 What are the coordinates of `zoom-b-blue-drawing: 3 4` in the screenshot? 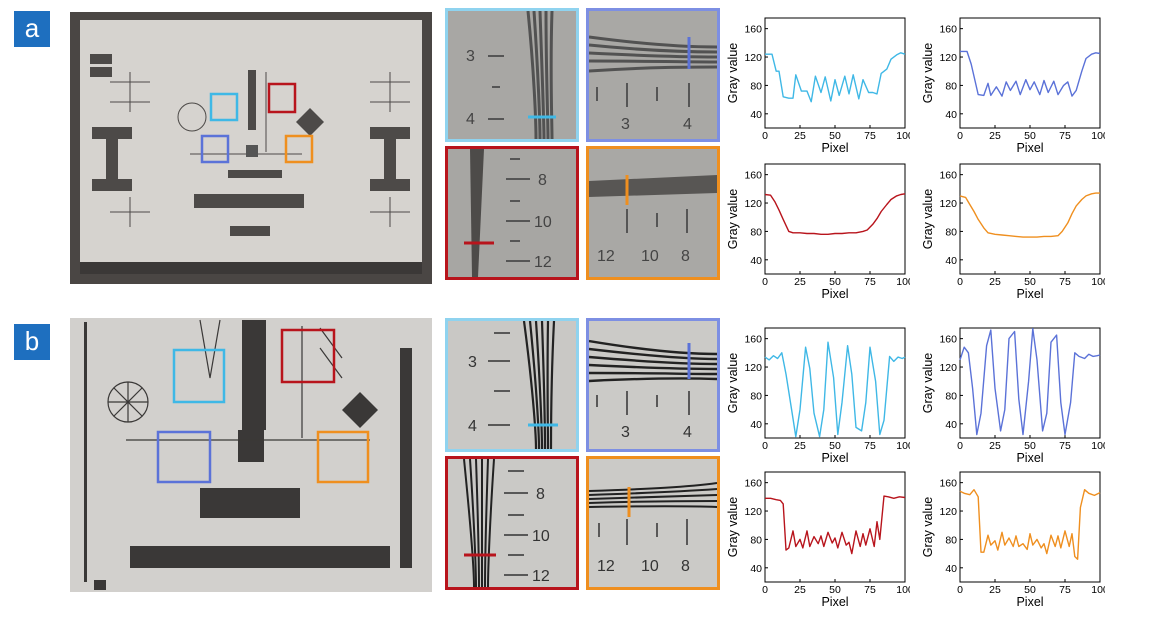 It's located at (653, 390).